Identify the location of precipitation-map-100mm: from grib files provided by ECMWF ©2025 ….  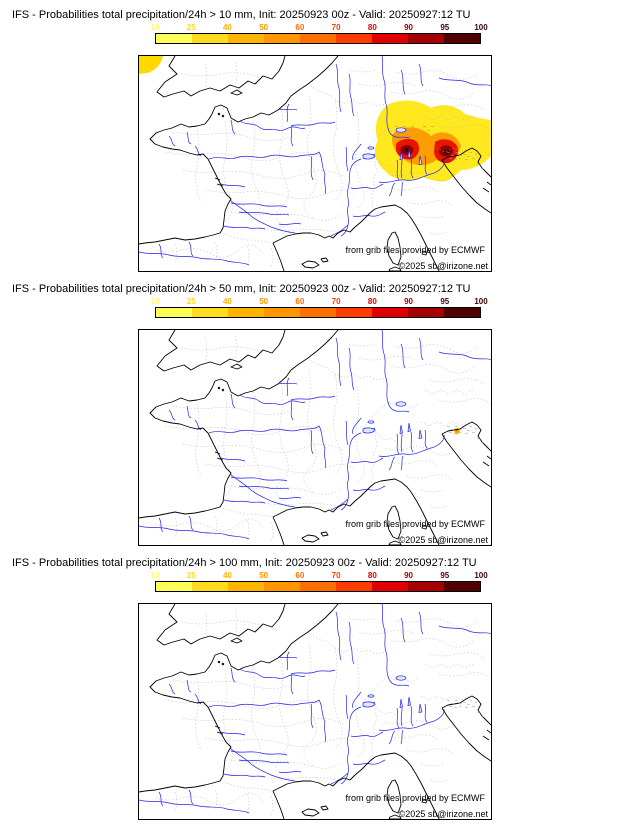
(315, 711).